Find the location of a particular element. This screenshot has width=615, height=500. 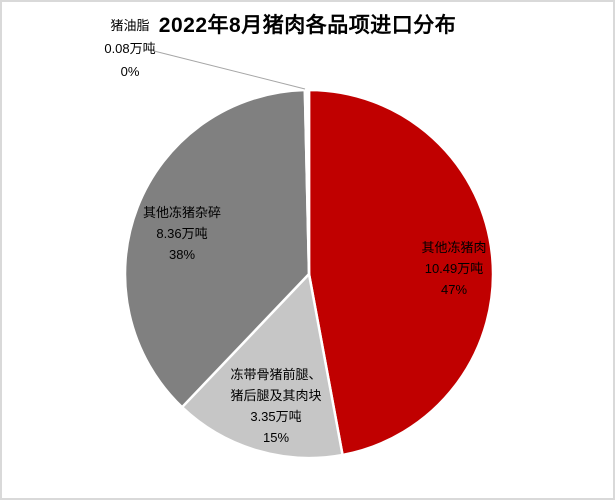

chart-title: 2022年8月猪肉各品项进口分布 is located at coordinates (307, 25).